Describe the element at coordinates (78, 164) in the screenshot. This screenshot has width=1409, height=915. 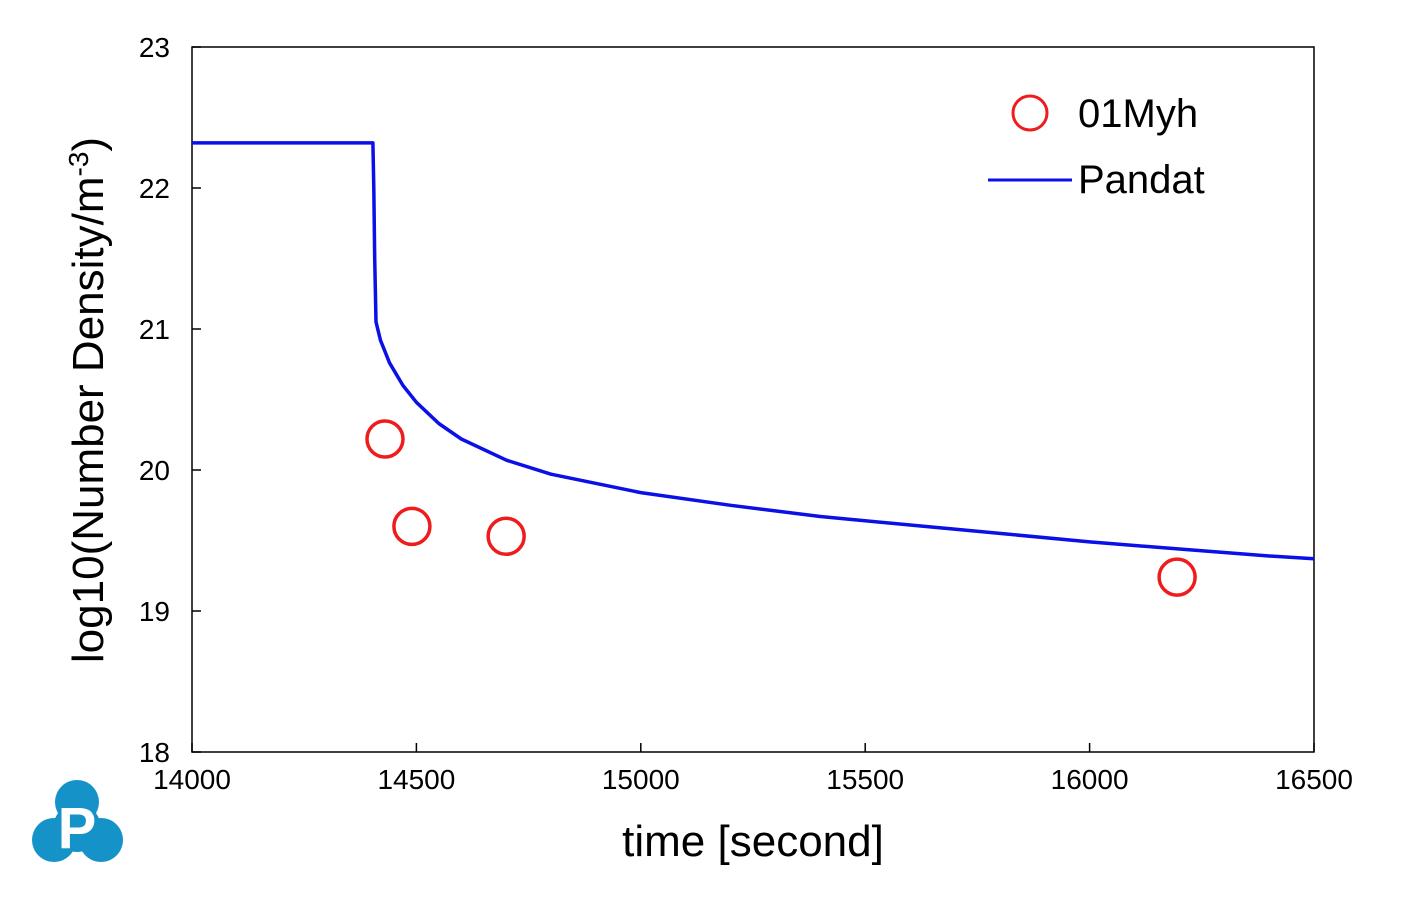
I see `y-axis-title-superscript: -3` at that location.